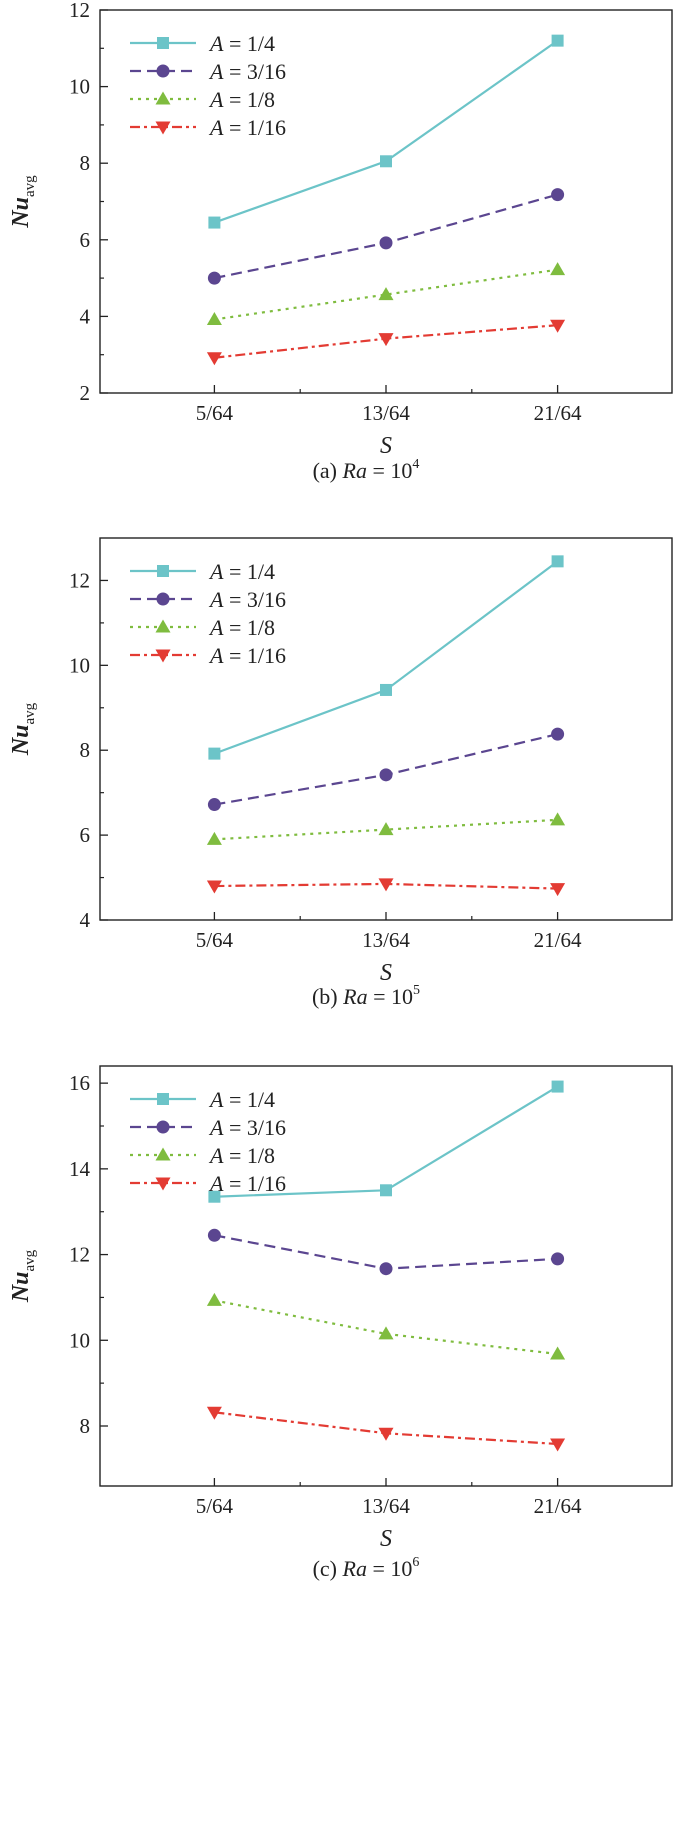 This screenshot has height=1836, width=700. What do you see at coordinates (415, 1562) in the screenshot?
I see `caption-exponent: 6` at bounding box center [415, 1562].